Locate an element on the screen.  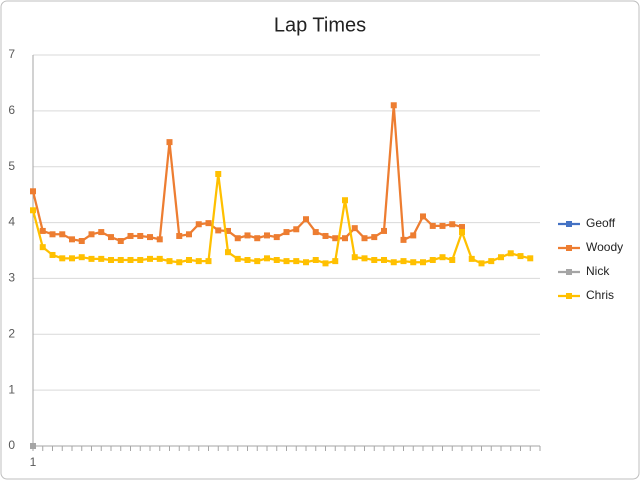
legend-label: Nick is located at coordinates (598, 271).